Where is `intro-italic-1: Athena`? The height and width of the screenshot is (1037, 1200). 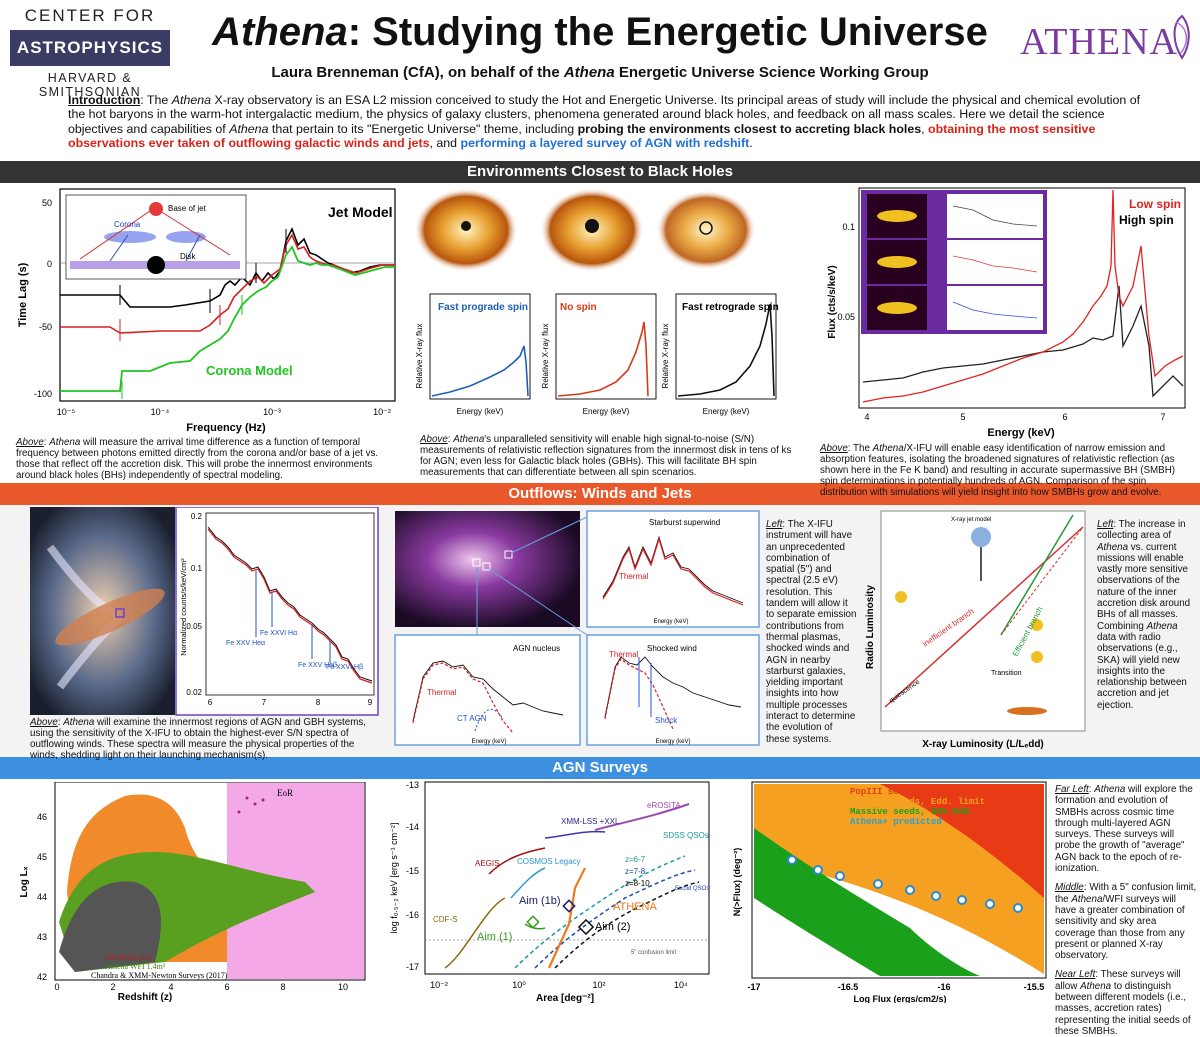
intro-italic-1: Athena is located at coordinates (191, 100).